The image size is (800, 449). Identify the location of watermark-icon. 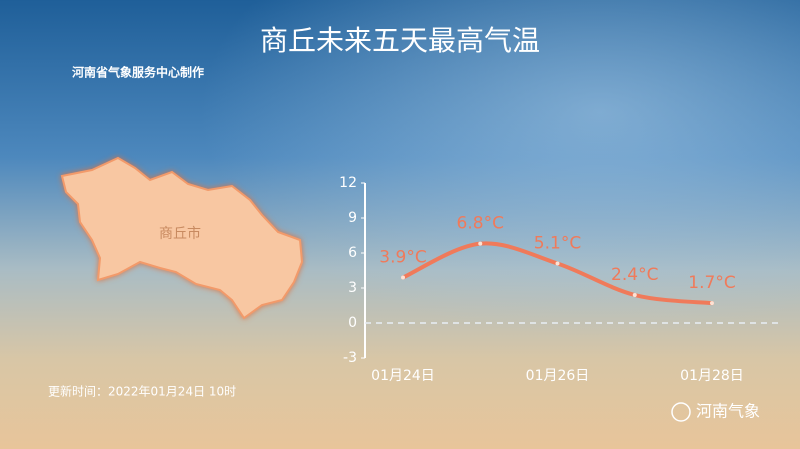
(681, 412).